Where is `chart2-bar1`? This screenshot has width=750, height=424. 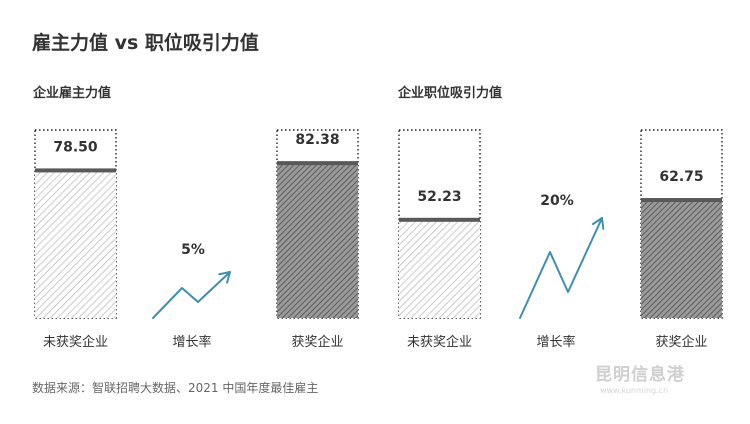
chart2-bar1 is located at coordinates (439, 268).